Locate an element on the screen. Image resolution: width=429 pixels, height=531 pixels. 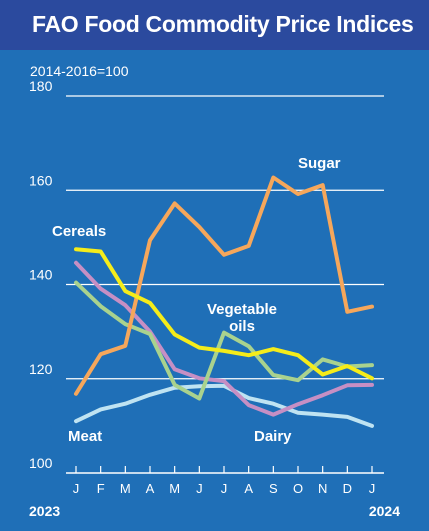
x-tick-label-3: A is located at coordinates (150, 488).